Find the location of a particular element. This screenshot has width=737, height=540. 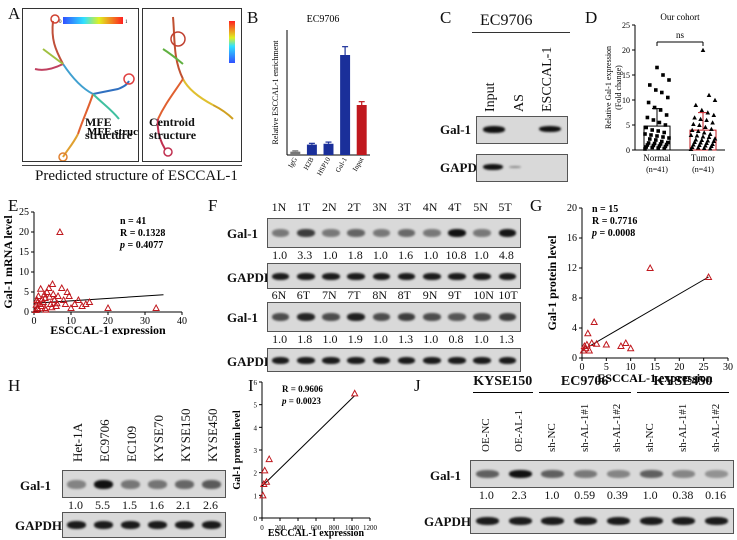

b-tick-gal-1: Gal-1 is located at coordinates (341, 165).